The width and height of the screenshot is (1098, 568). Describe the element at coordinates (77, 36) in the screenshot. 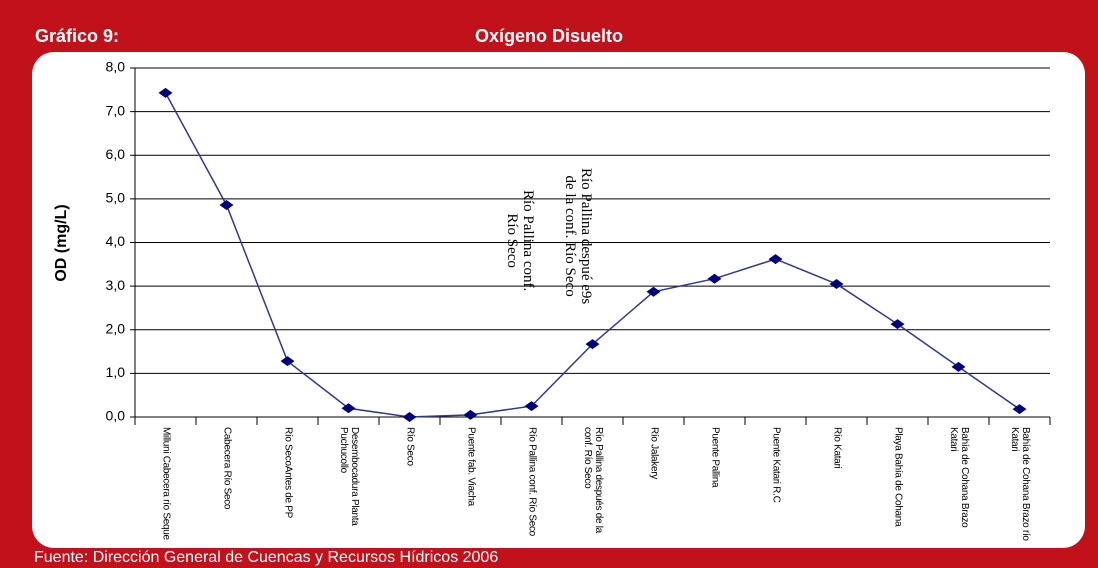

I see `figure-label: Gráfico 9:` at that location.